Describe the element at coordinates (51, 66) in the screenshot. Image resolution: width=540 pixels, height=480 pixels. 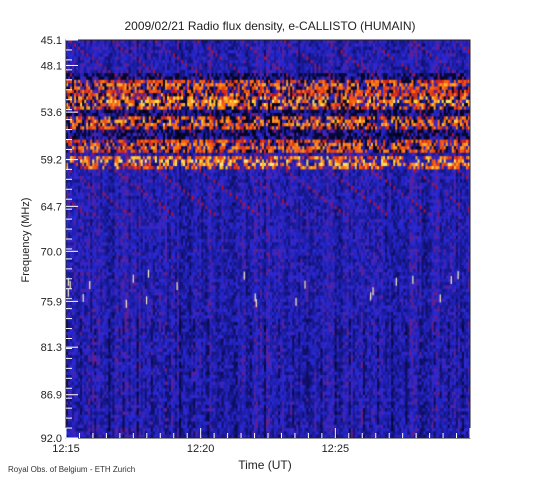
I see `y-tick-label: 48.1` at that location.